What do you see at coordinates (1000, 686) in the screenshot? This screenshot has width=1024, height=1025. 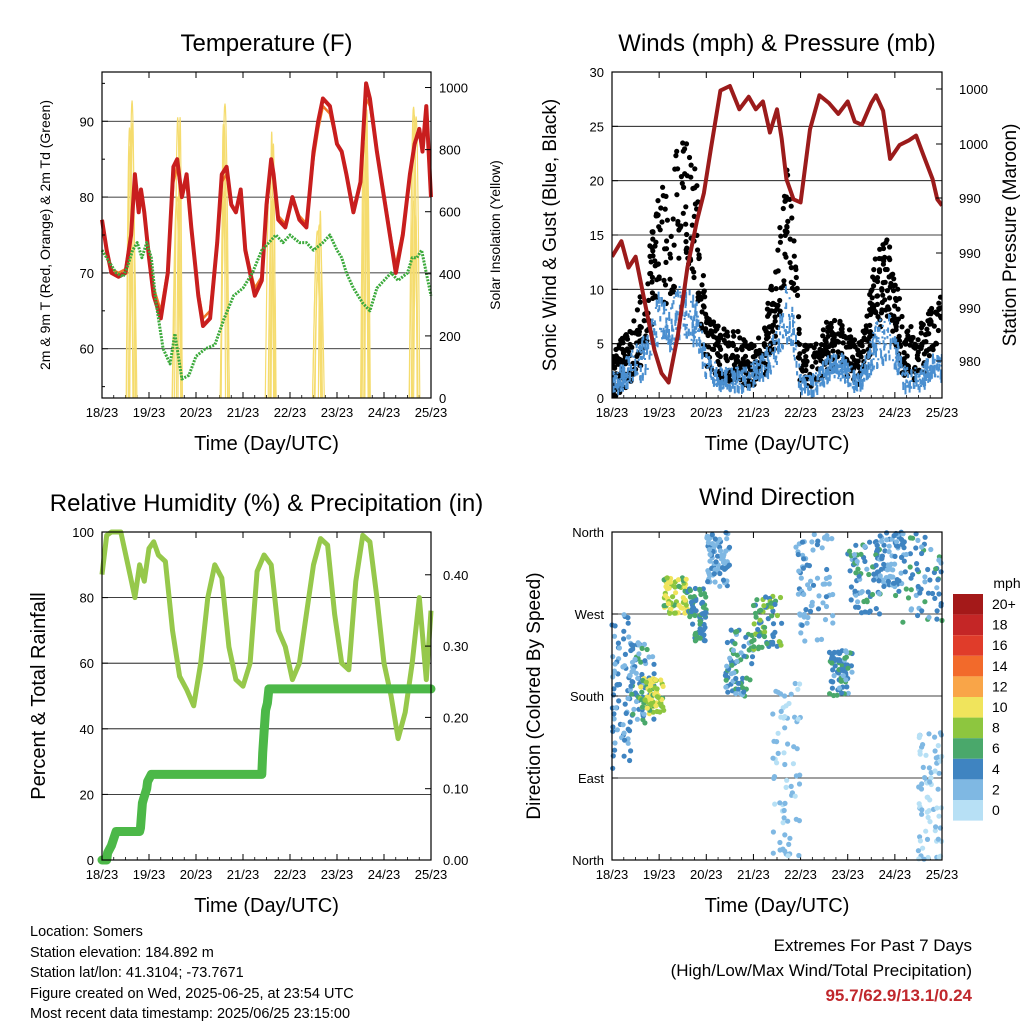 I see `legend-label: 12` at bounding box center [1000, 686].